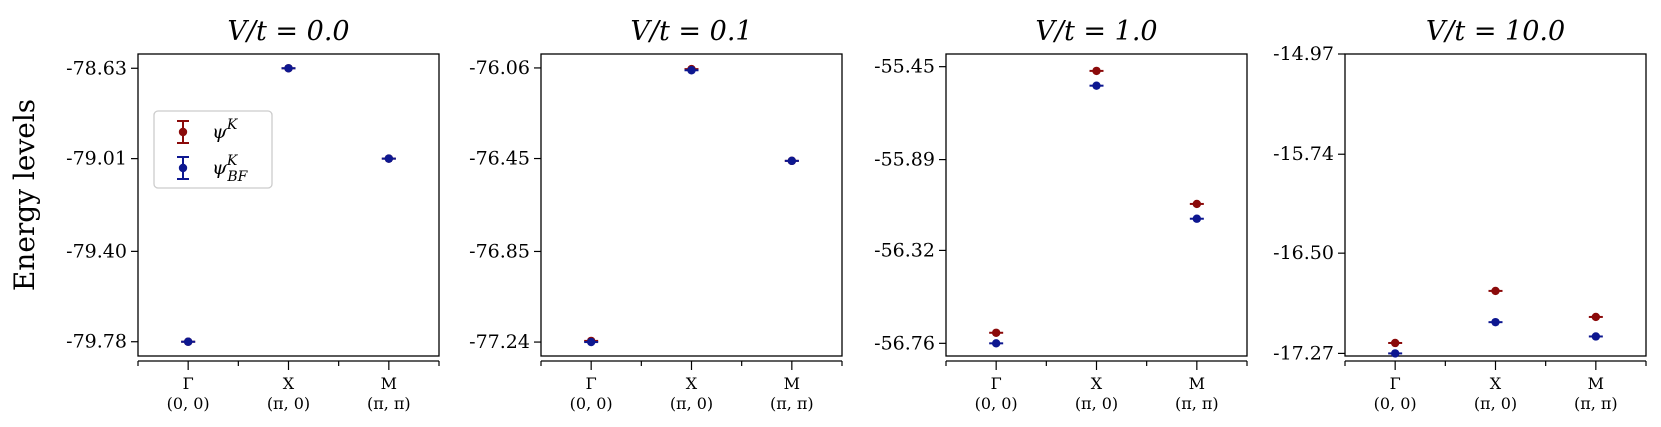 The image size is (1661, 427). I want to click on y-tick-label: -79.01, so click(96, 159).